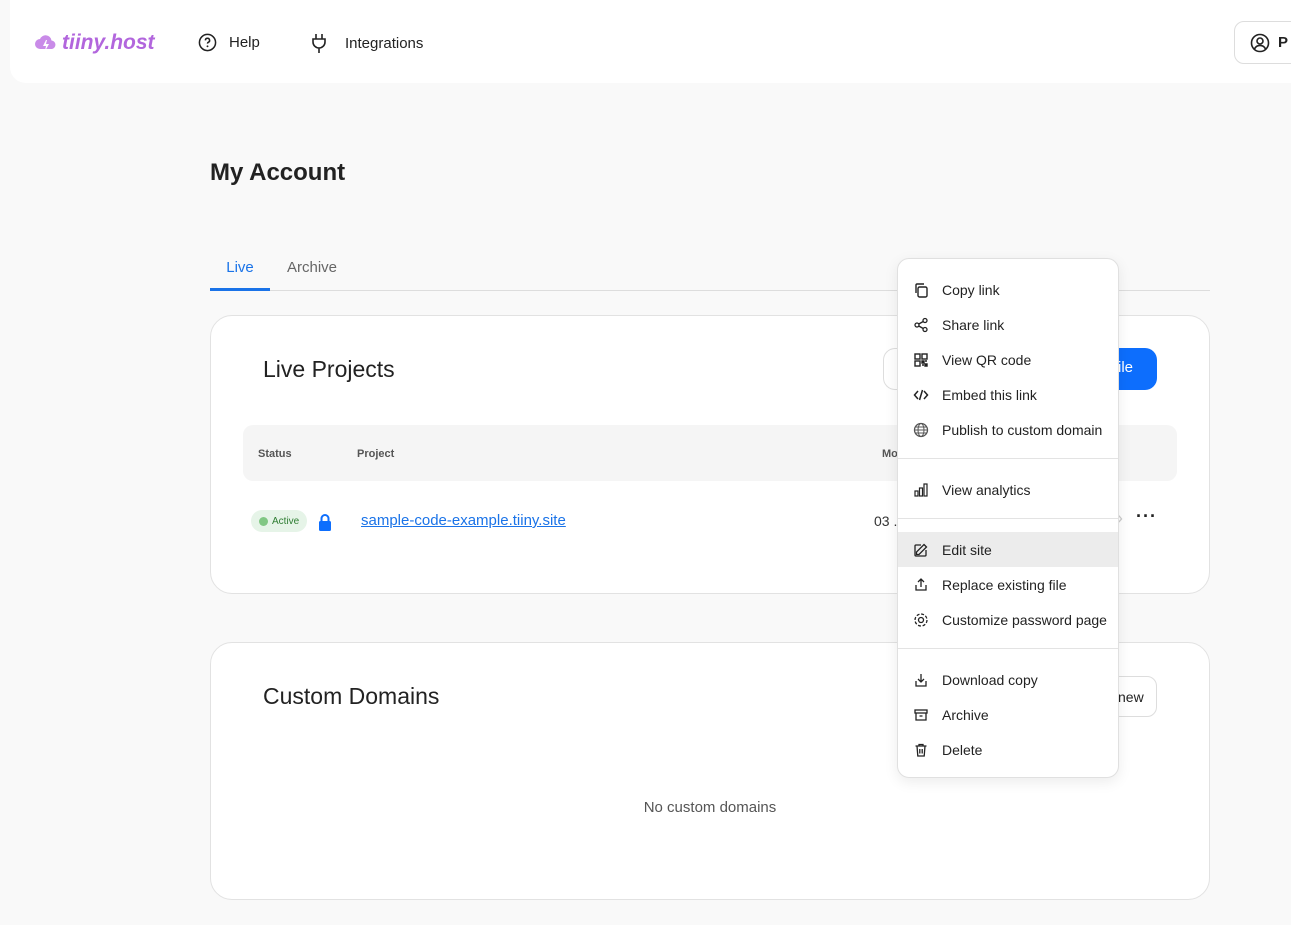  I want to click on logo: tiiny.host, so click(94, 43).